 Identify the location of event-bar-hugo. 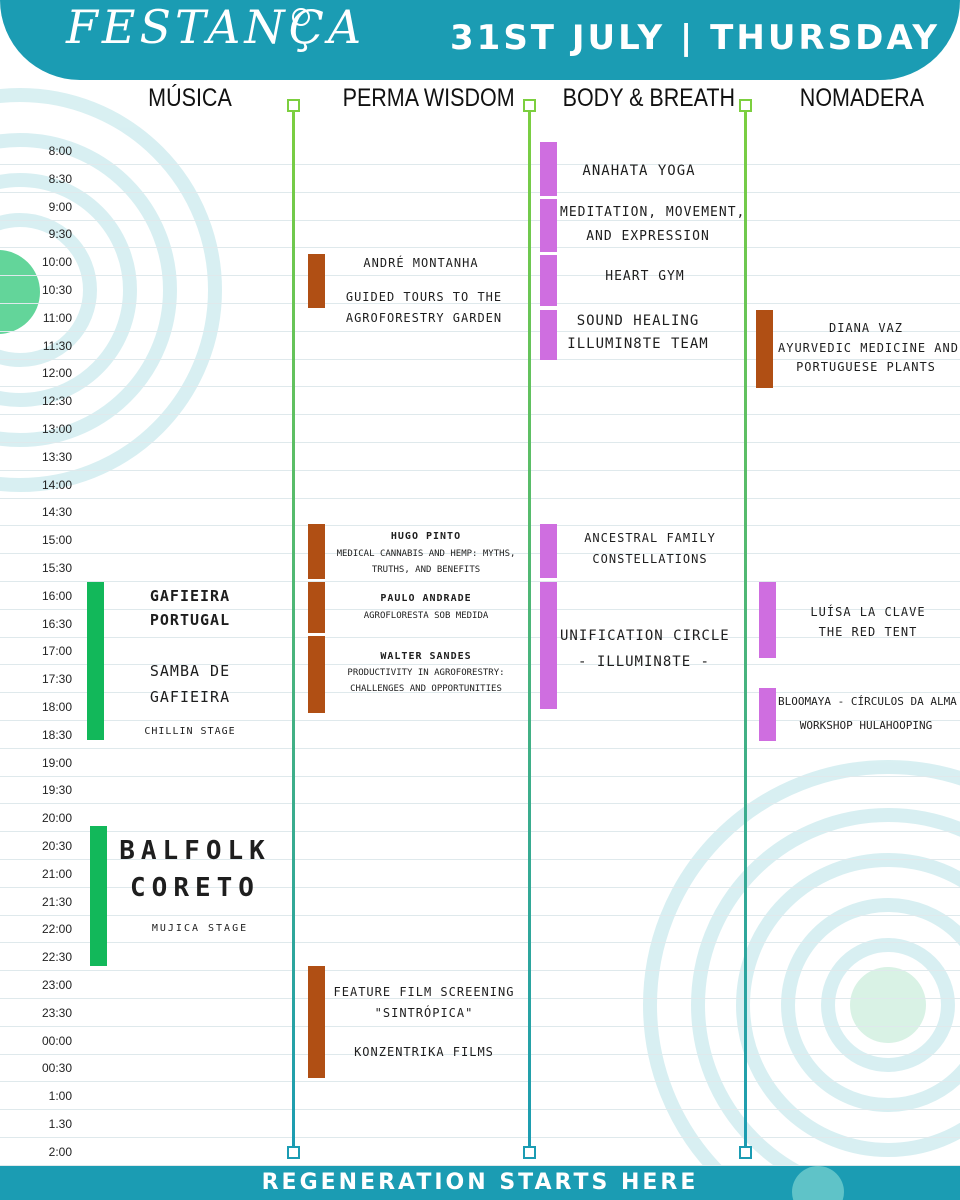
(316, 551).